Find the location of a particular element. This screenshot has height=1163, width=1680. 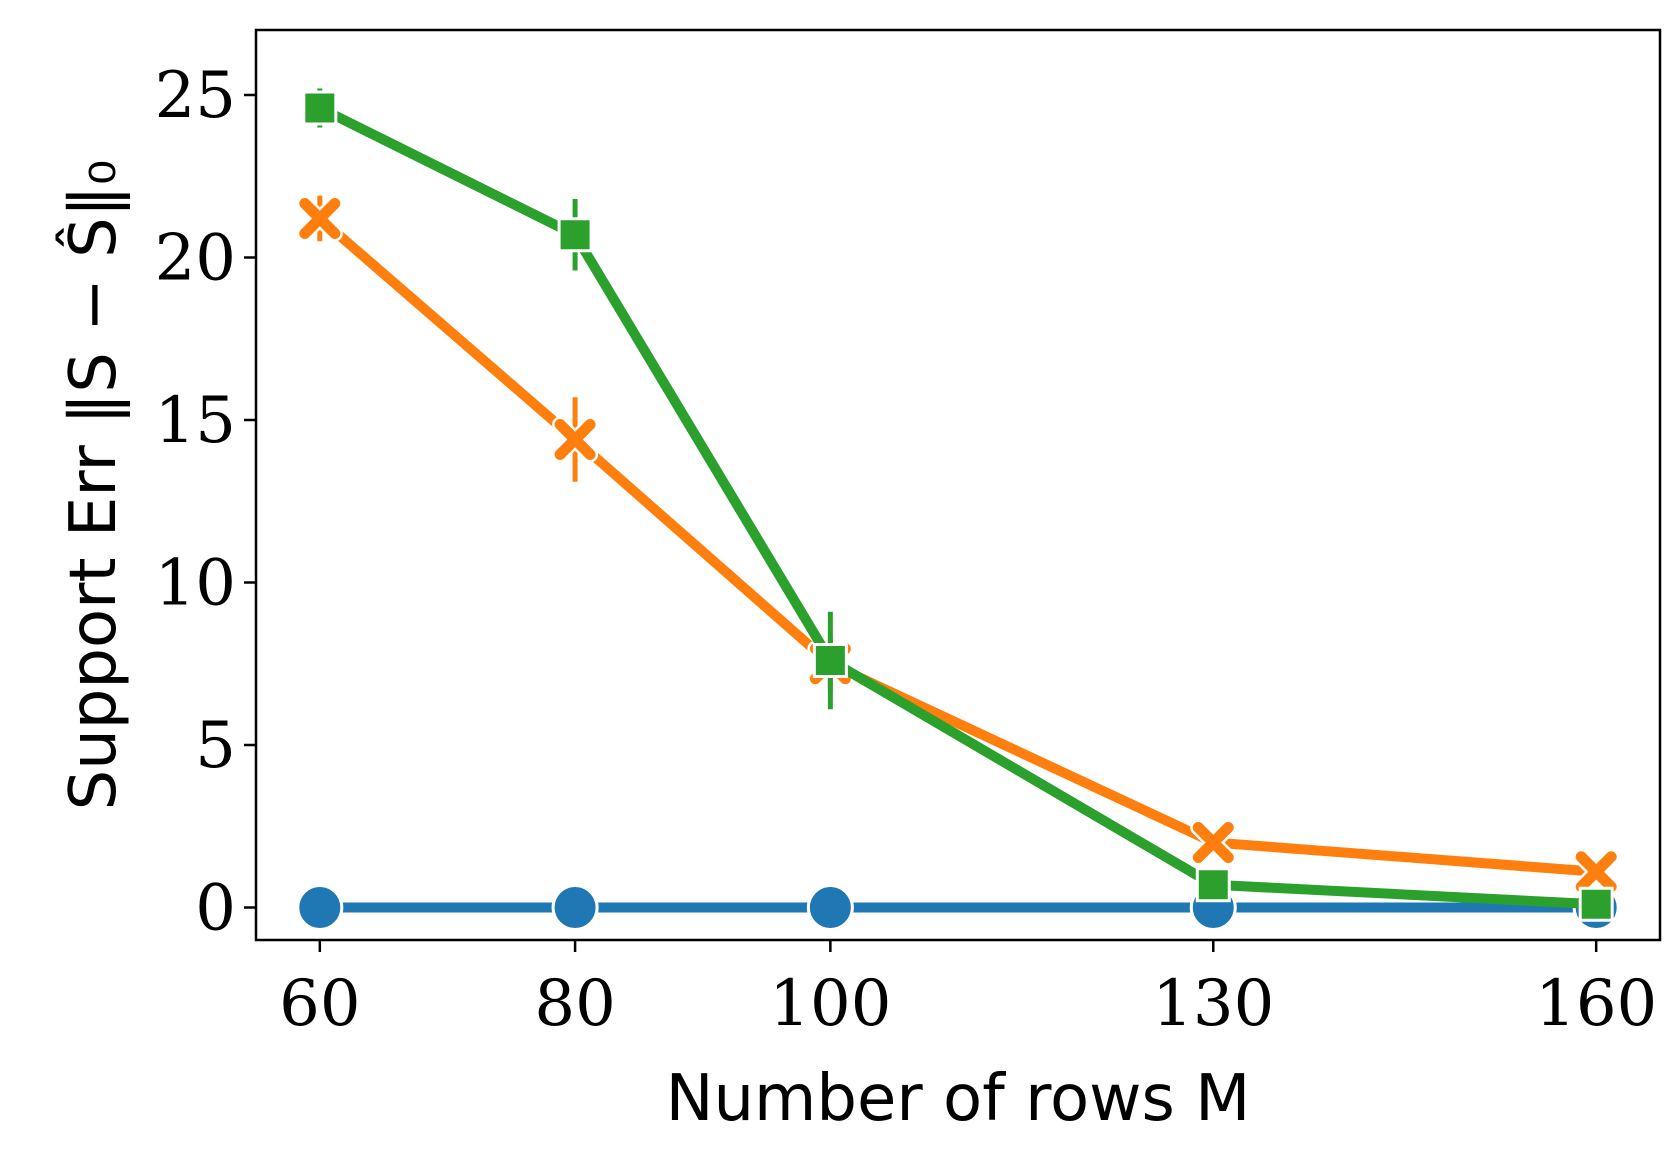

x-tick-label: 80 is located at coordinates (574, 1004).